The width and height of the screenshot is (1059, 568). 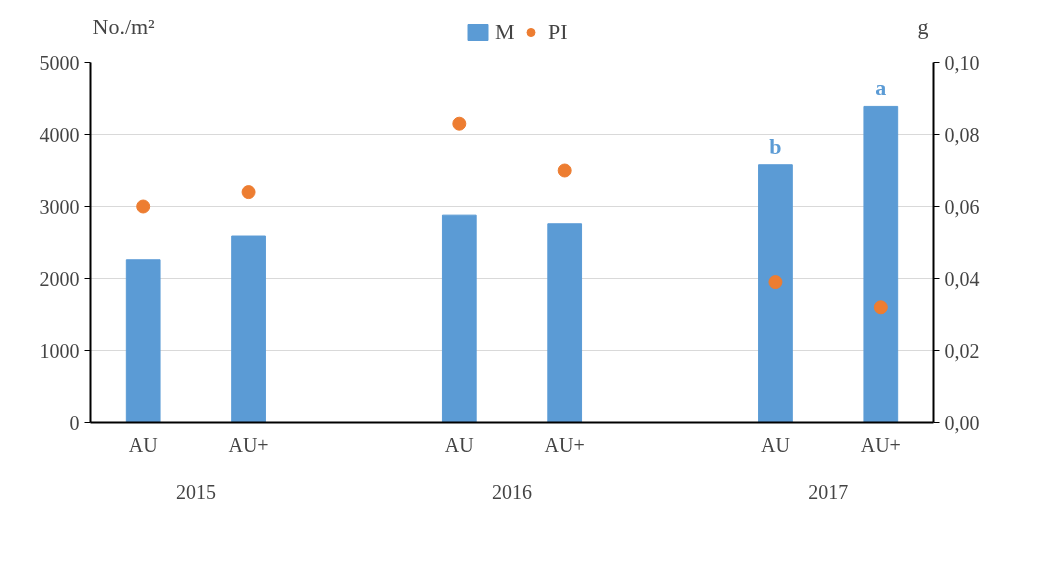 I want to click on y2-axis-title: g, so click(x=923, y=26).